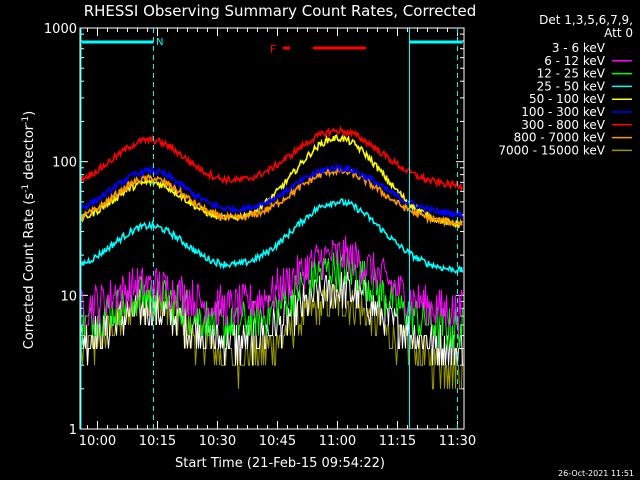 This screenshot has width=640, height=480. What do you see at coordinates (567, 99) in the screenshot?
I see `legend-entry-label: 50 - 100 keV` at bounding box center [567, 99].